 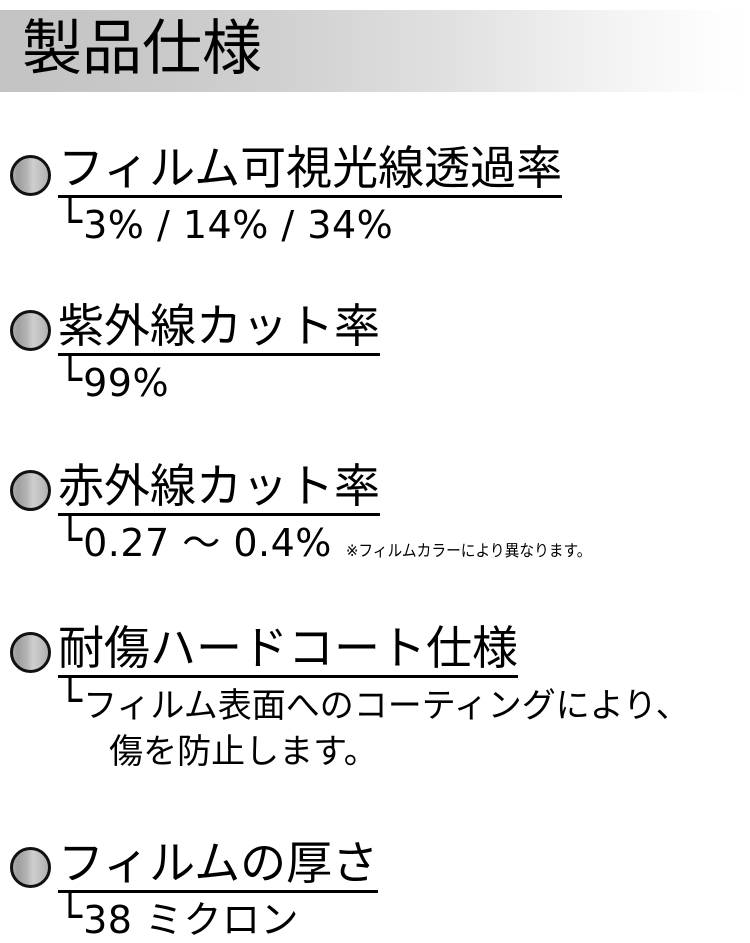 I want to click on spec-value: 0.27 ～ 0.4%, so click(x=207, y=543).